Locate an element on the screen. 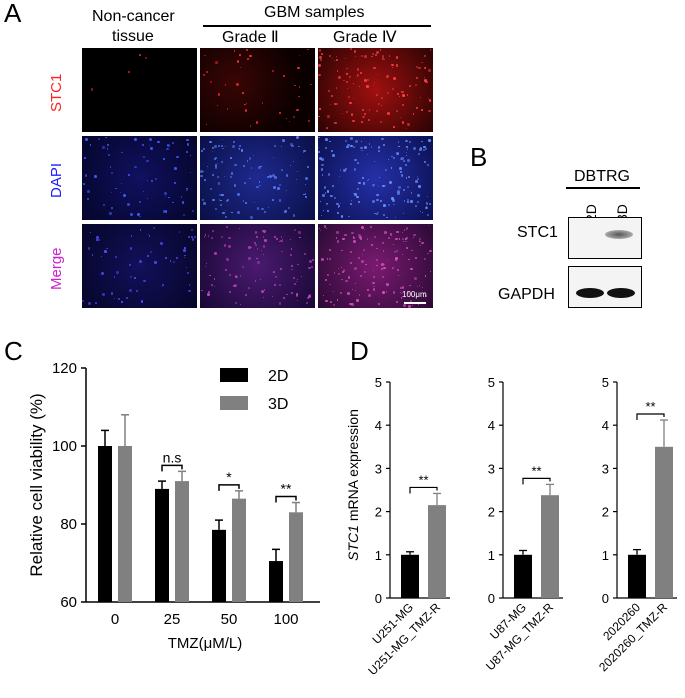 The image size is (685, 698). micrograph-grade2-merge is located at coordinates (257, 266).